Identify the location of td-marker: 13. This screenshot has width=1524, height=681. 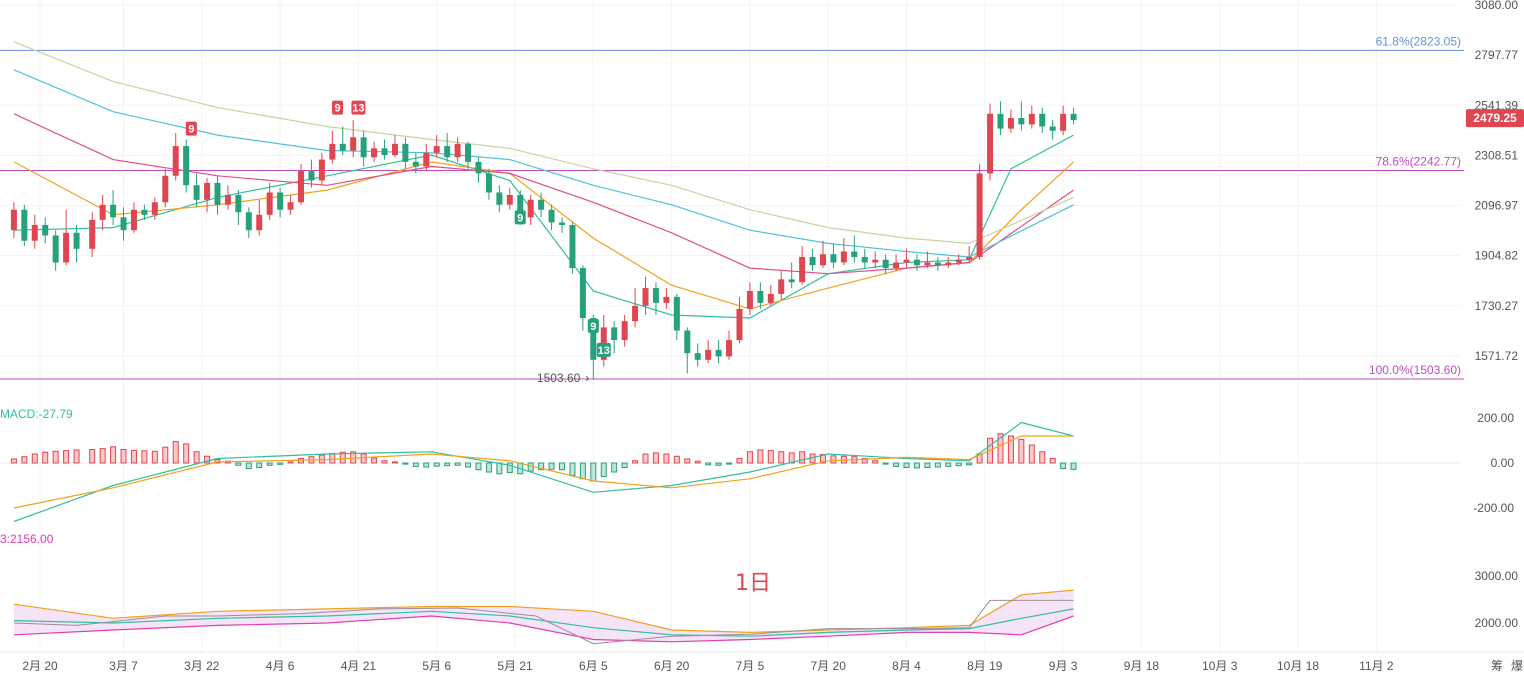
(603, 349).